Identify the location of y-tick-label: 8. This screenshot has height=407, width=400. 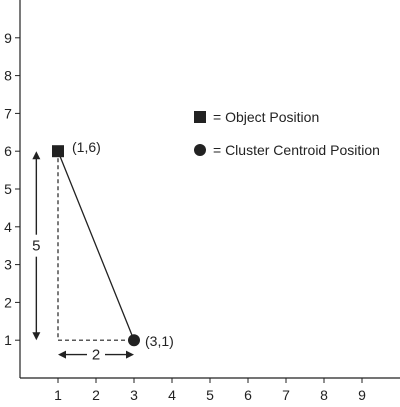
(8, 76).